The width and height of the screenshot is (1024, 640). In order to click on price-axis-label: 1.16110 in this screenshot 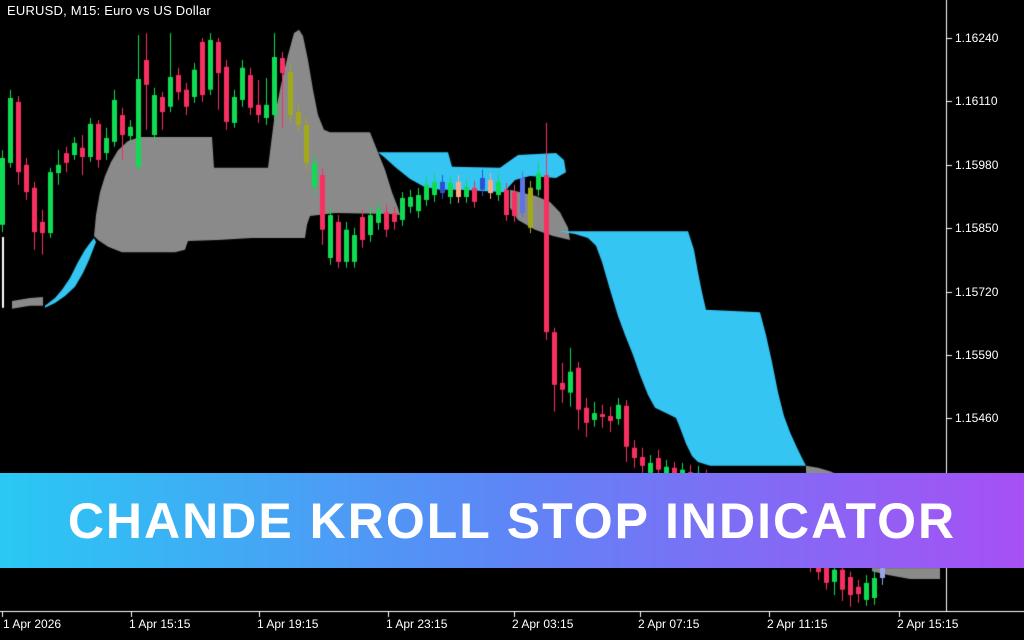, I will do `click(976, 101)`.